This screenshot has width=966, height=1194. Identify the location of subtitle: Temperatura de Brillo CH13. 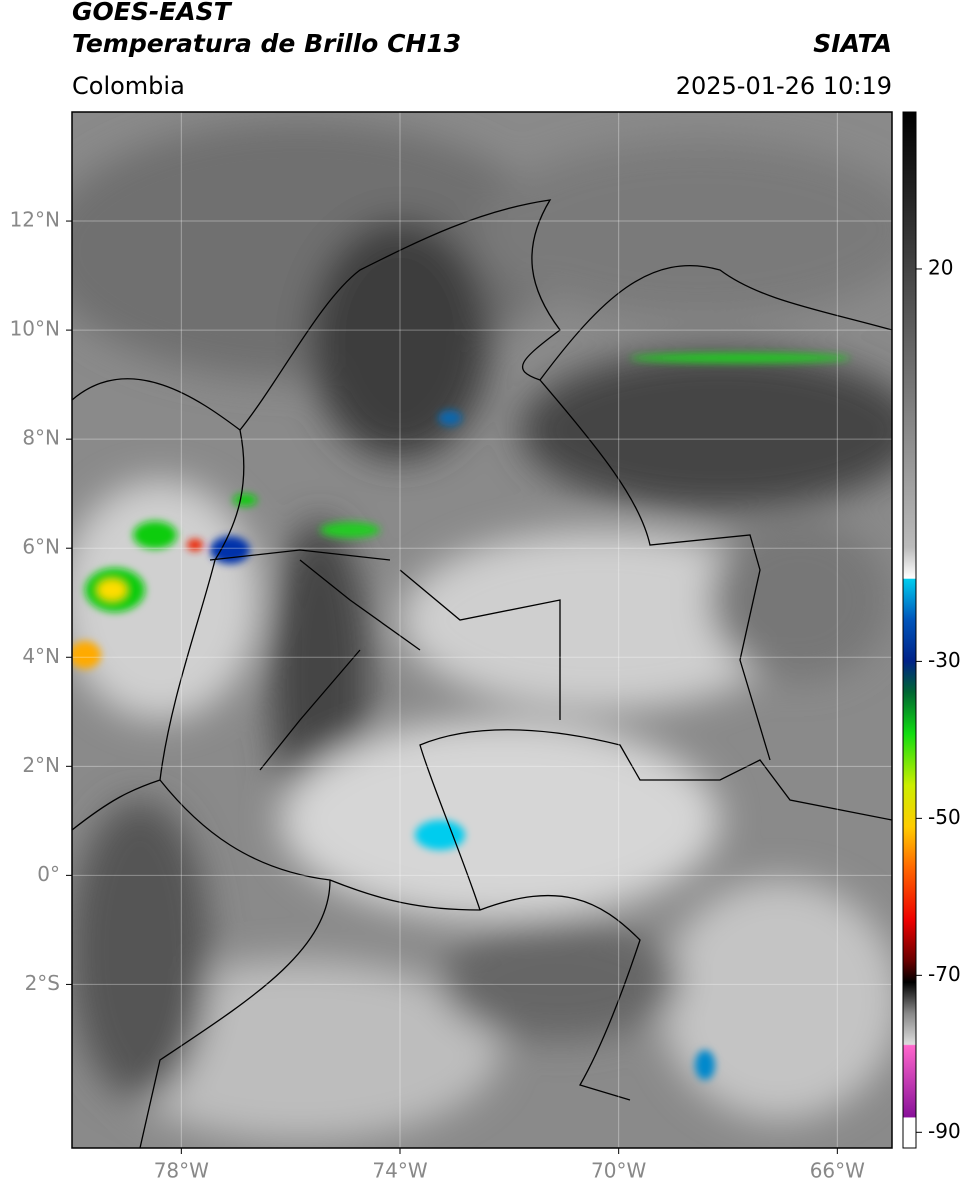
(266, 43).